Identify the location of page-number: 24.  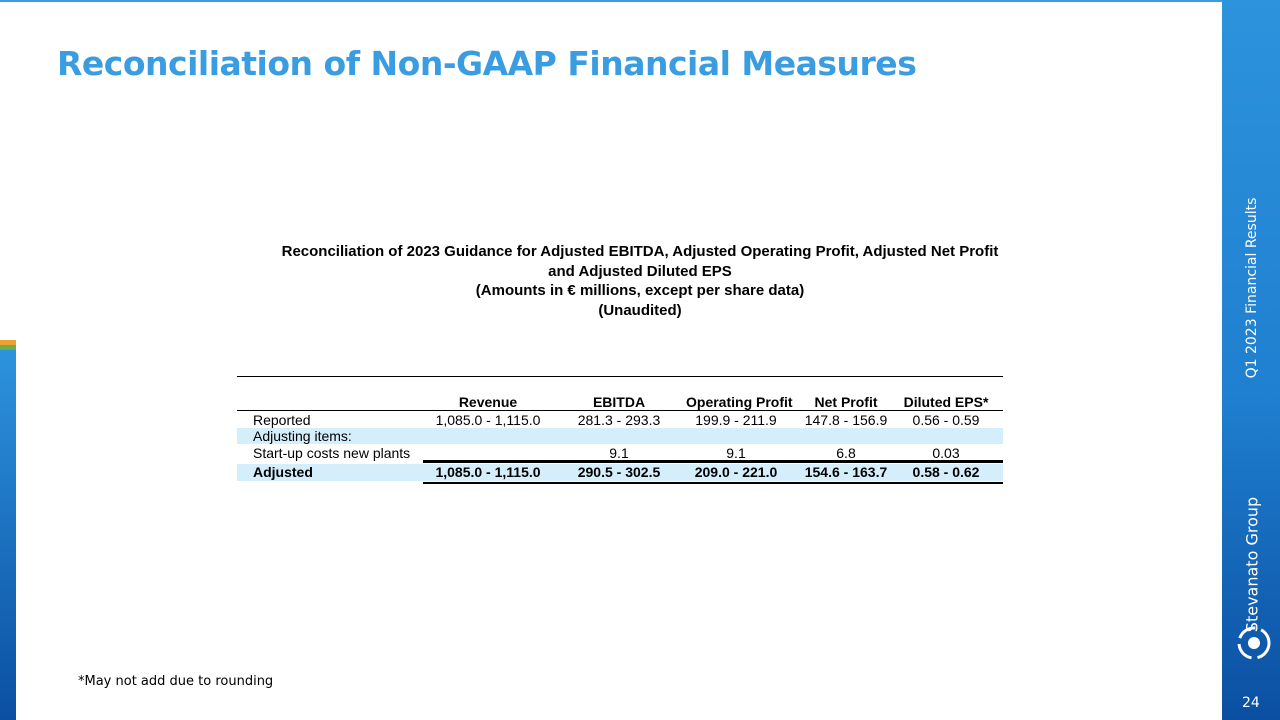
(1251, 703).